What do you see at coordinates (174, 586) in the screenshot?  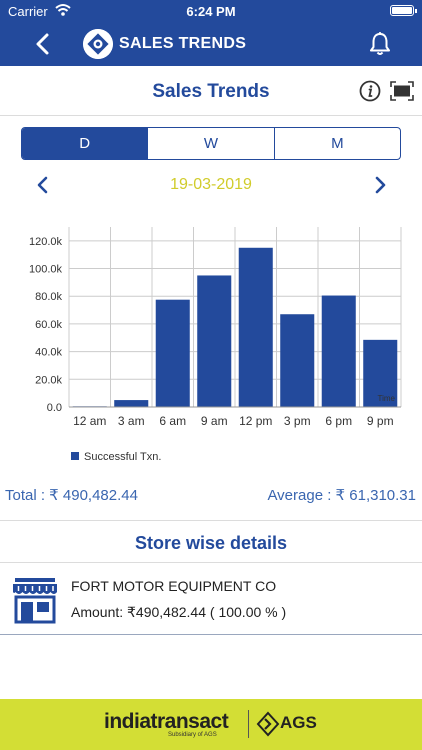 I see `store-name: FORT MOTOR EQUIPMENT CO` at bounding box center [174, 586].